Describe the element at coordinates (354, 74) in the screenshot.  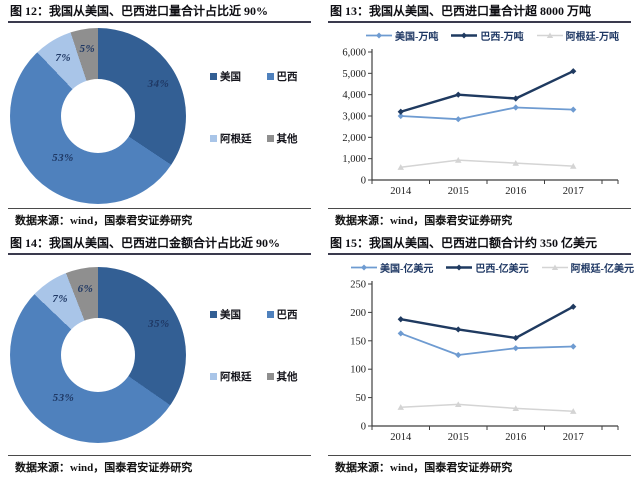
I see `y-tick-label: 5,000` at that location.